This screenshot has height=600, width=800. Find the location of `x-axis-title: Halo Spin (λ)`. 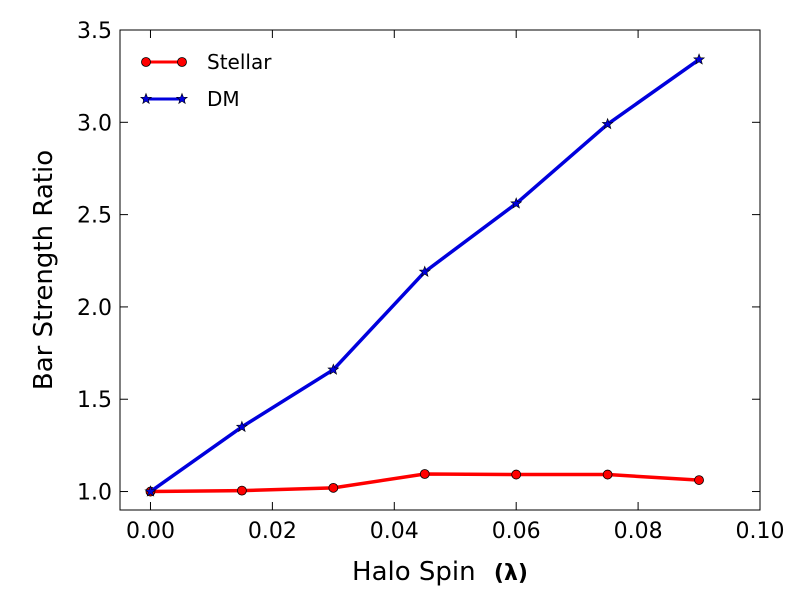

x-axis-title: Halo Spin (λ) is located at coordinates (440, 572).